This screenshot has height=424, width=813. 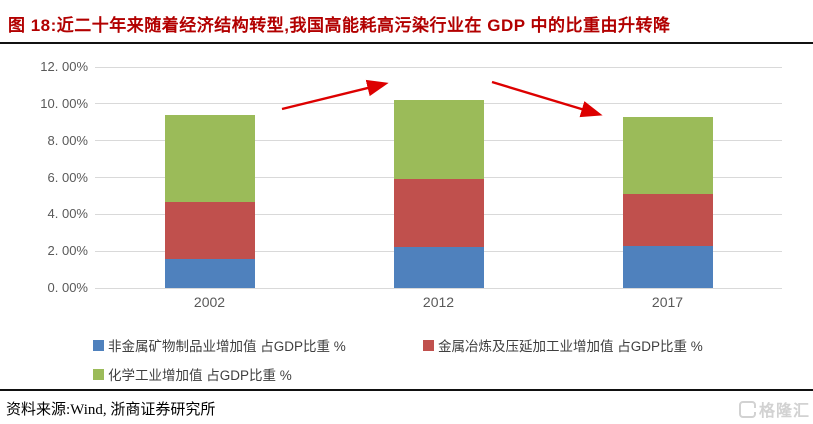 I want to click on x-tick-label: 2017, so click(x=667, y=302).